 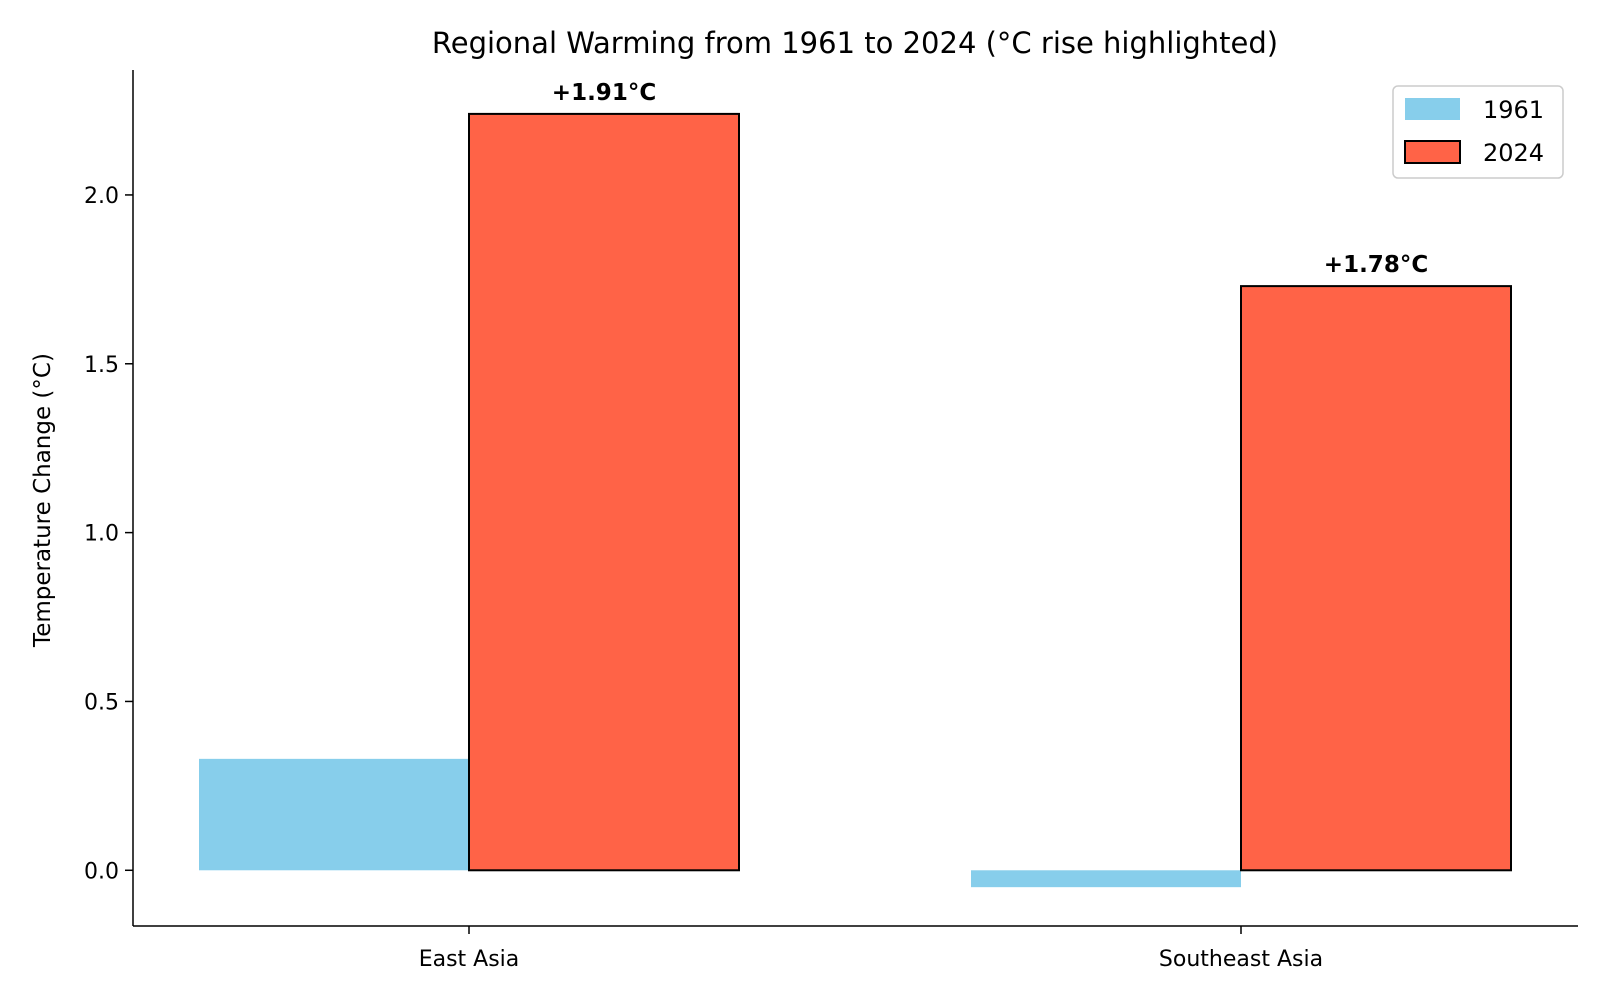 What do you see at coordinates (101, 534) in the screenshot?
I see `y-tick-label-2: 1.0` at bounding box center [101, 534].